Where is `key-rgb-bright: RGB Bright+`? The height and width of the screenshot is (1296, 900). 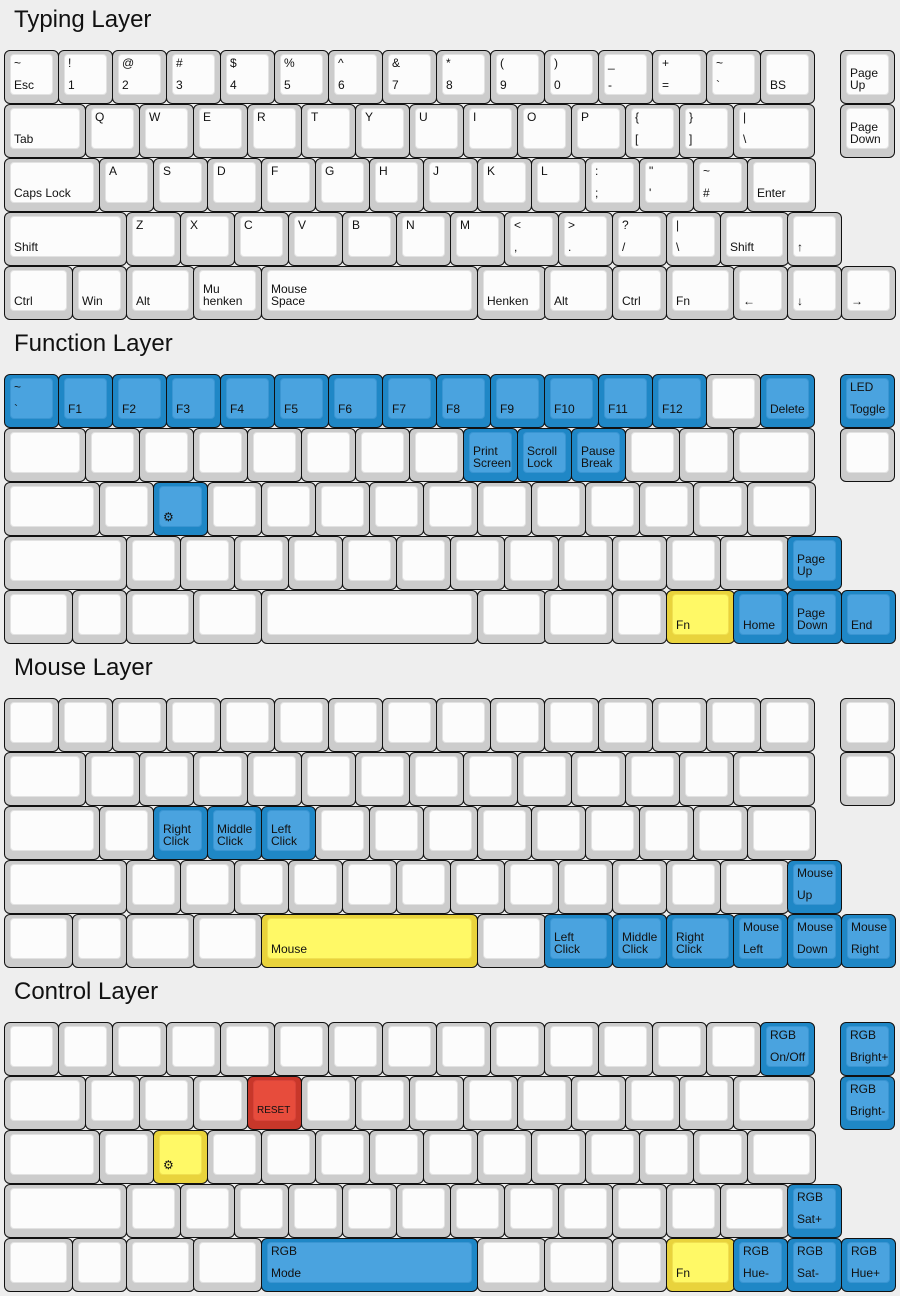 key-rgb-bright: RGB Bright+ is located at coordinates (867, 1049).